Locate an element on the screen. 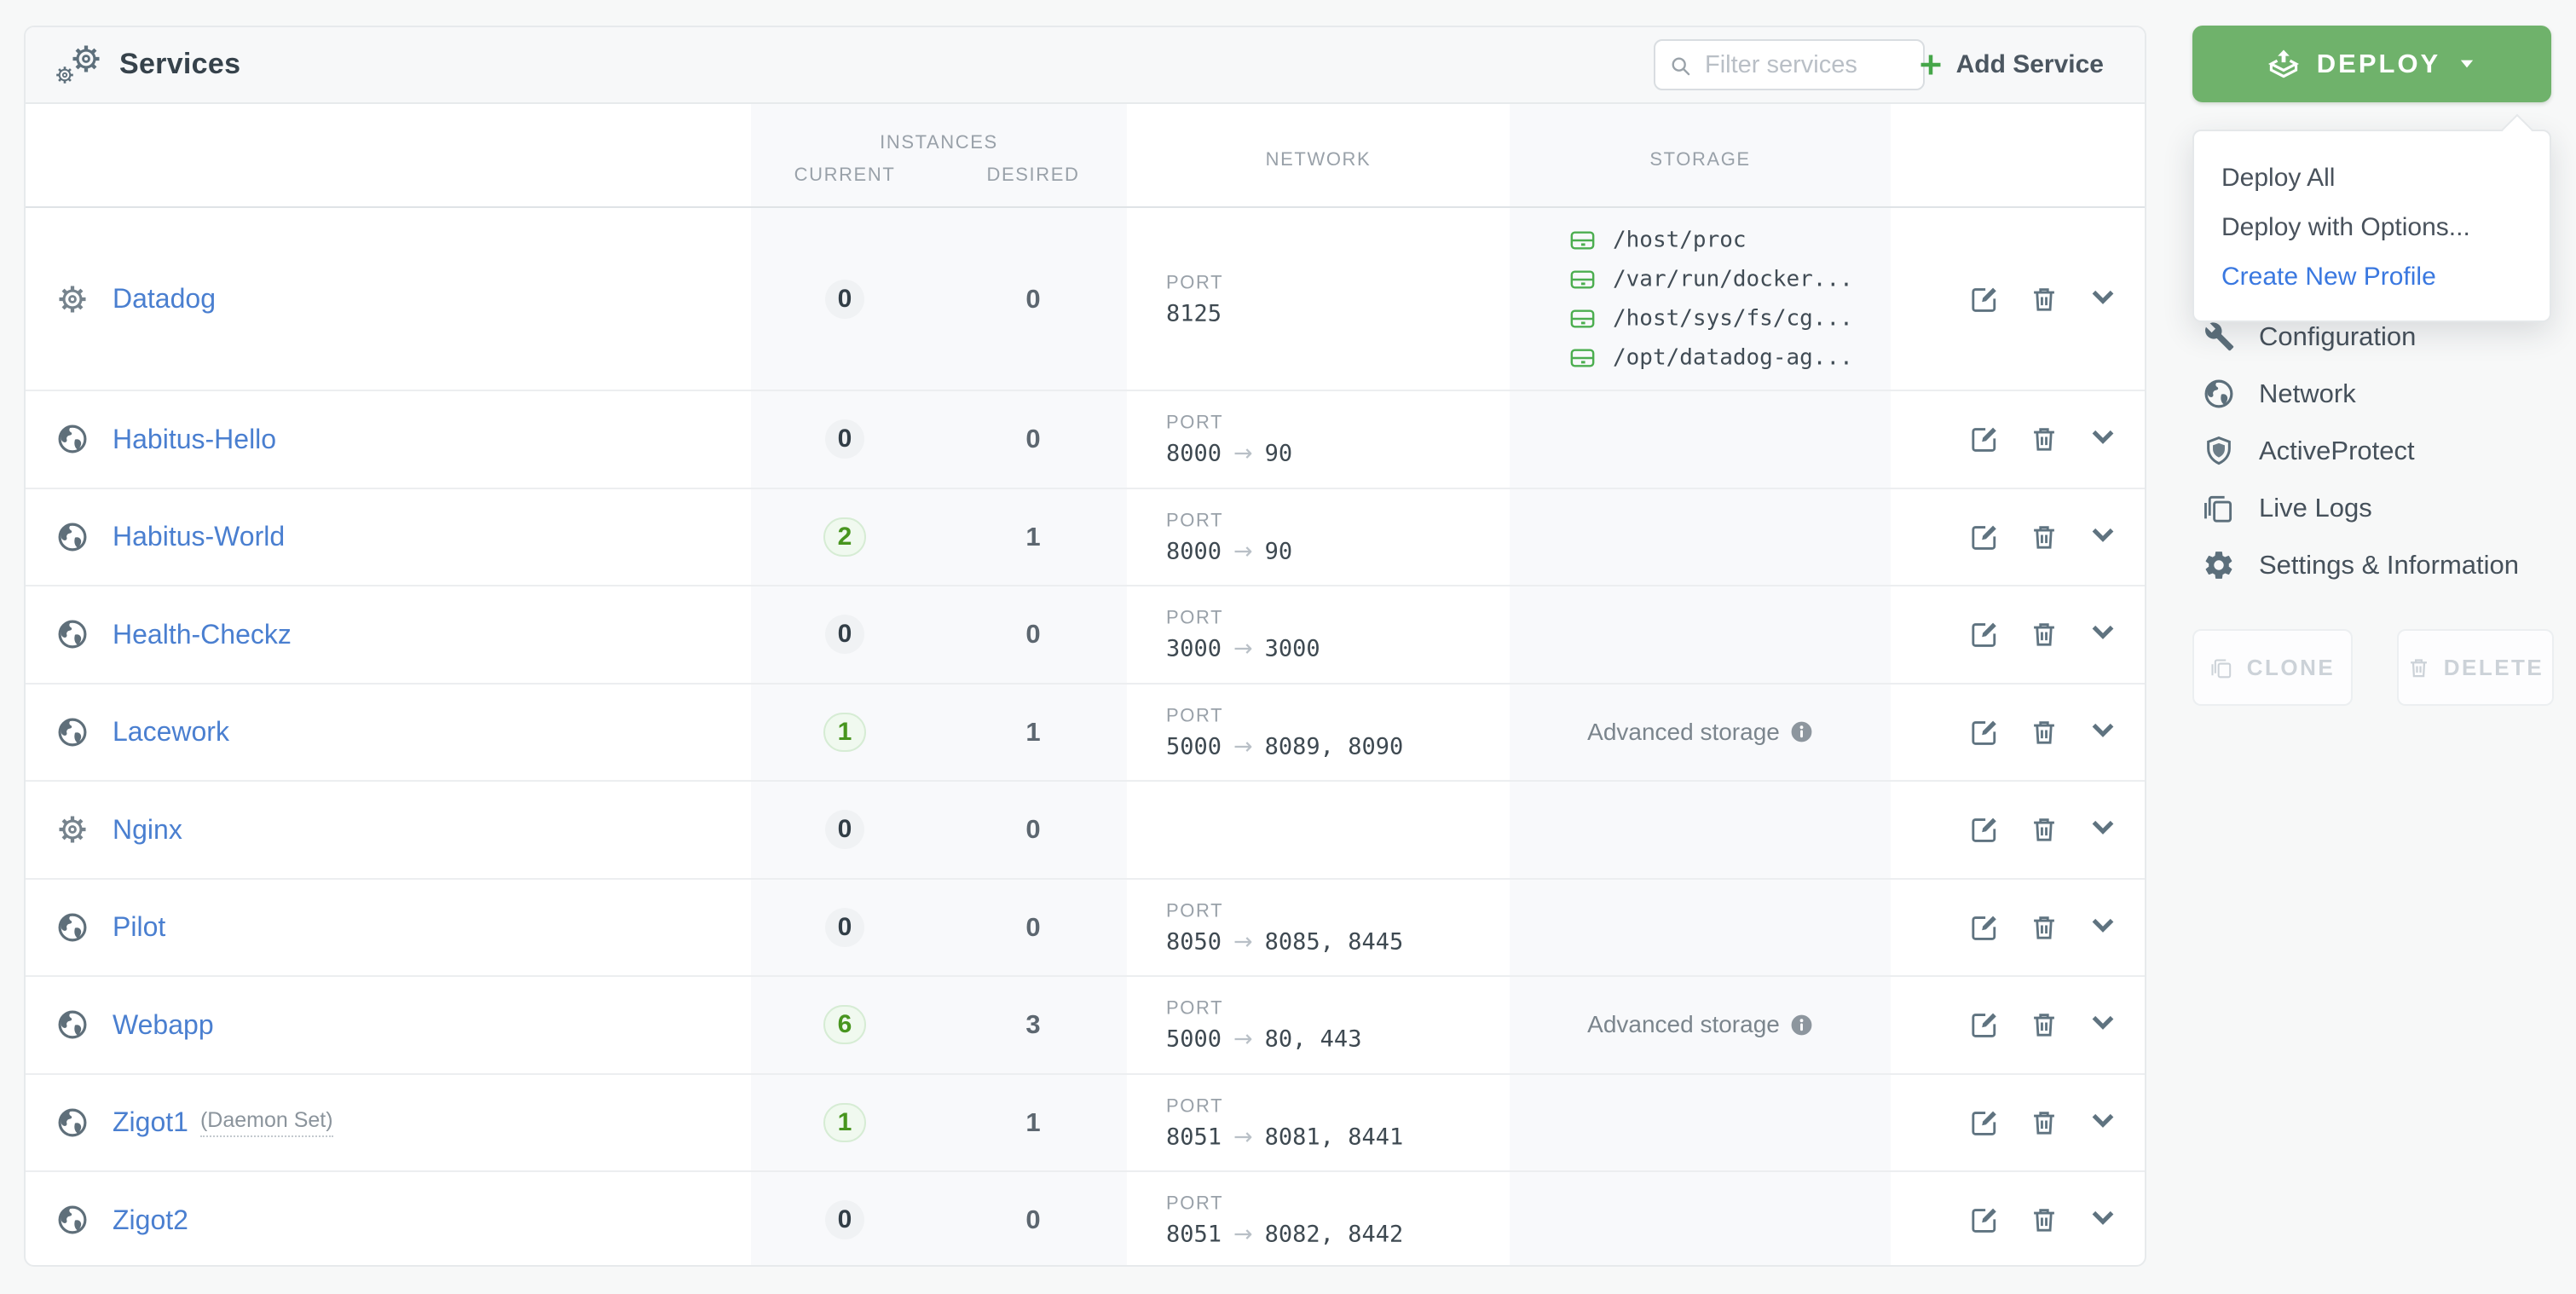 This screenshot has height=1294, width=2576. current-instances-cell: 1 is located at coordinates (845, 732).